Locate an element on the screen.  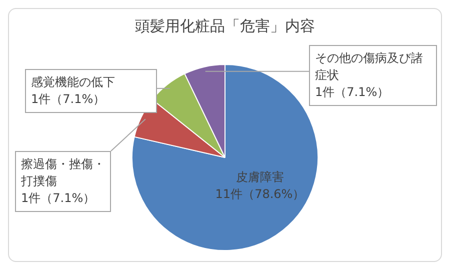
slice-label: 感覚機能の低下 is located at coordinates (73, 82).